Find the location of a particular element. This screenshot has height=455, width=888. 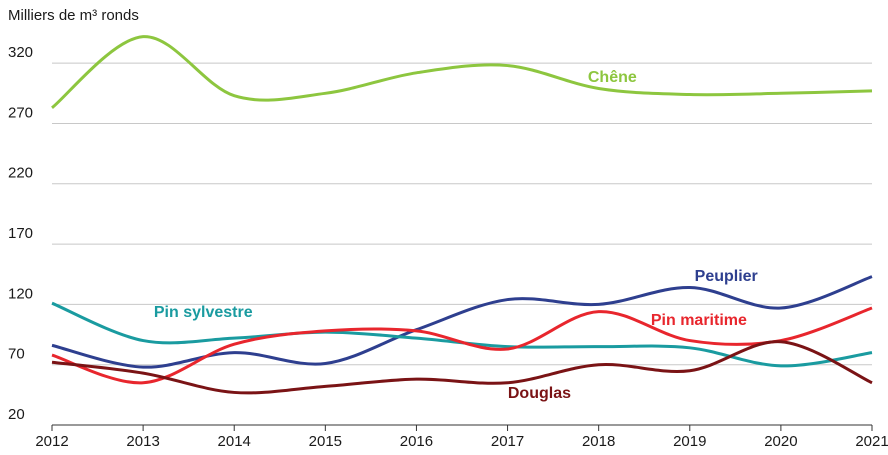

y-axis-label: Milliers de m³ ronds is located at coordinates (73, 15).